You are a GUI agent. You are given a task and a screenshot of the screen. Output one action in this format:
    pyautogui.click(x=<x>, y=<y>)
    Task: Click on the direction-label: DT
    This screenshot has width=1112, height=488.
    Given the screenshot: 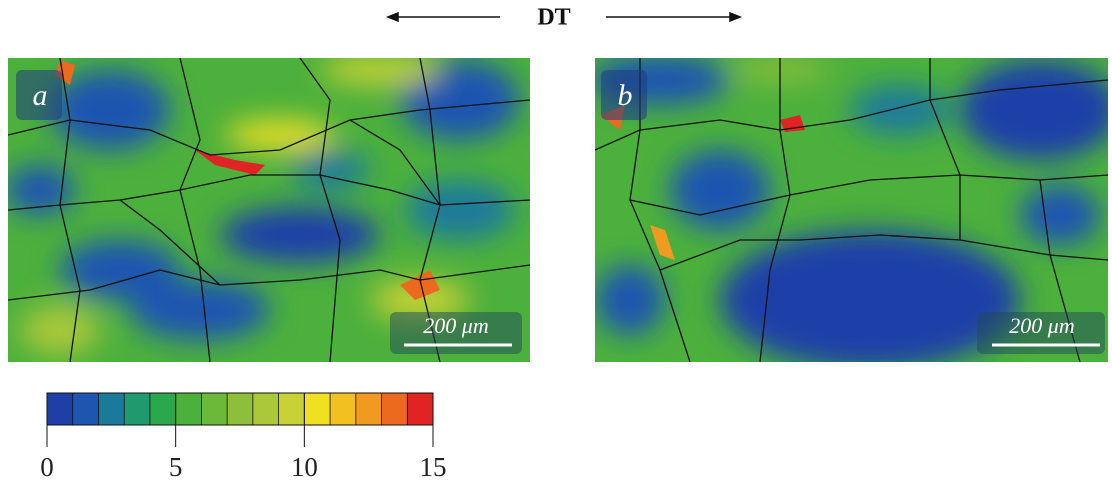 What is the action you would take?
    pyautogui.click(x=553, y=18)
    